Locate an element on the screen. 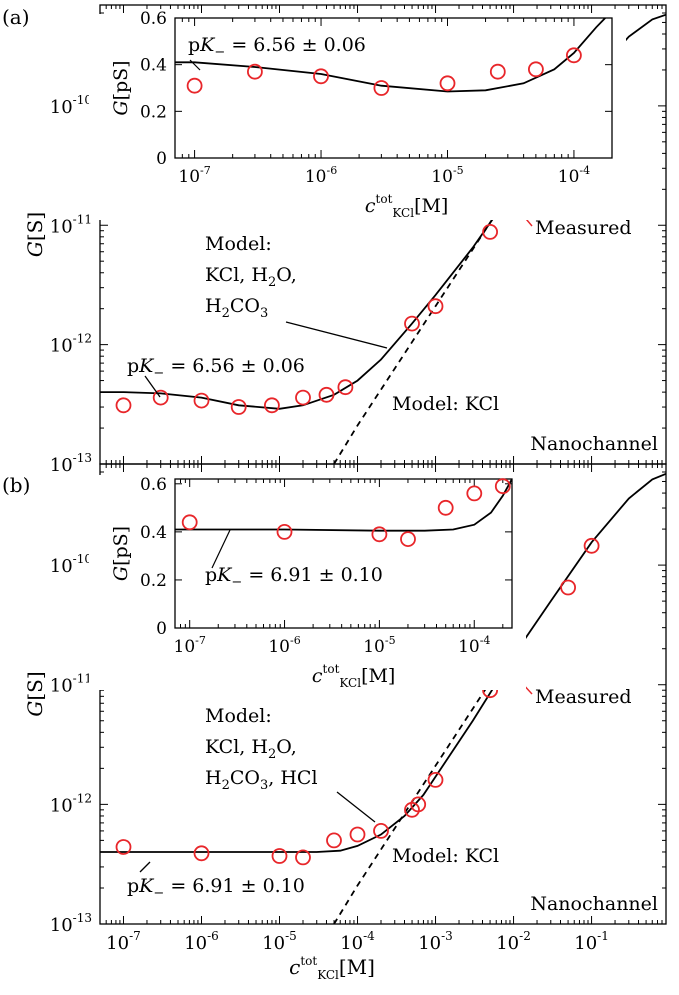  y-axis-label-part: [S] is located at coordinates (35, 685).